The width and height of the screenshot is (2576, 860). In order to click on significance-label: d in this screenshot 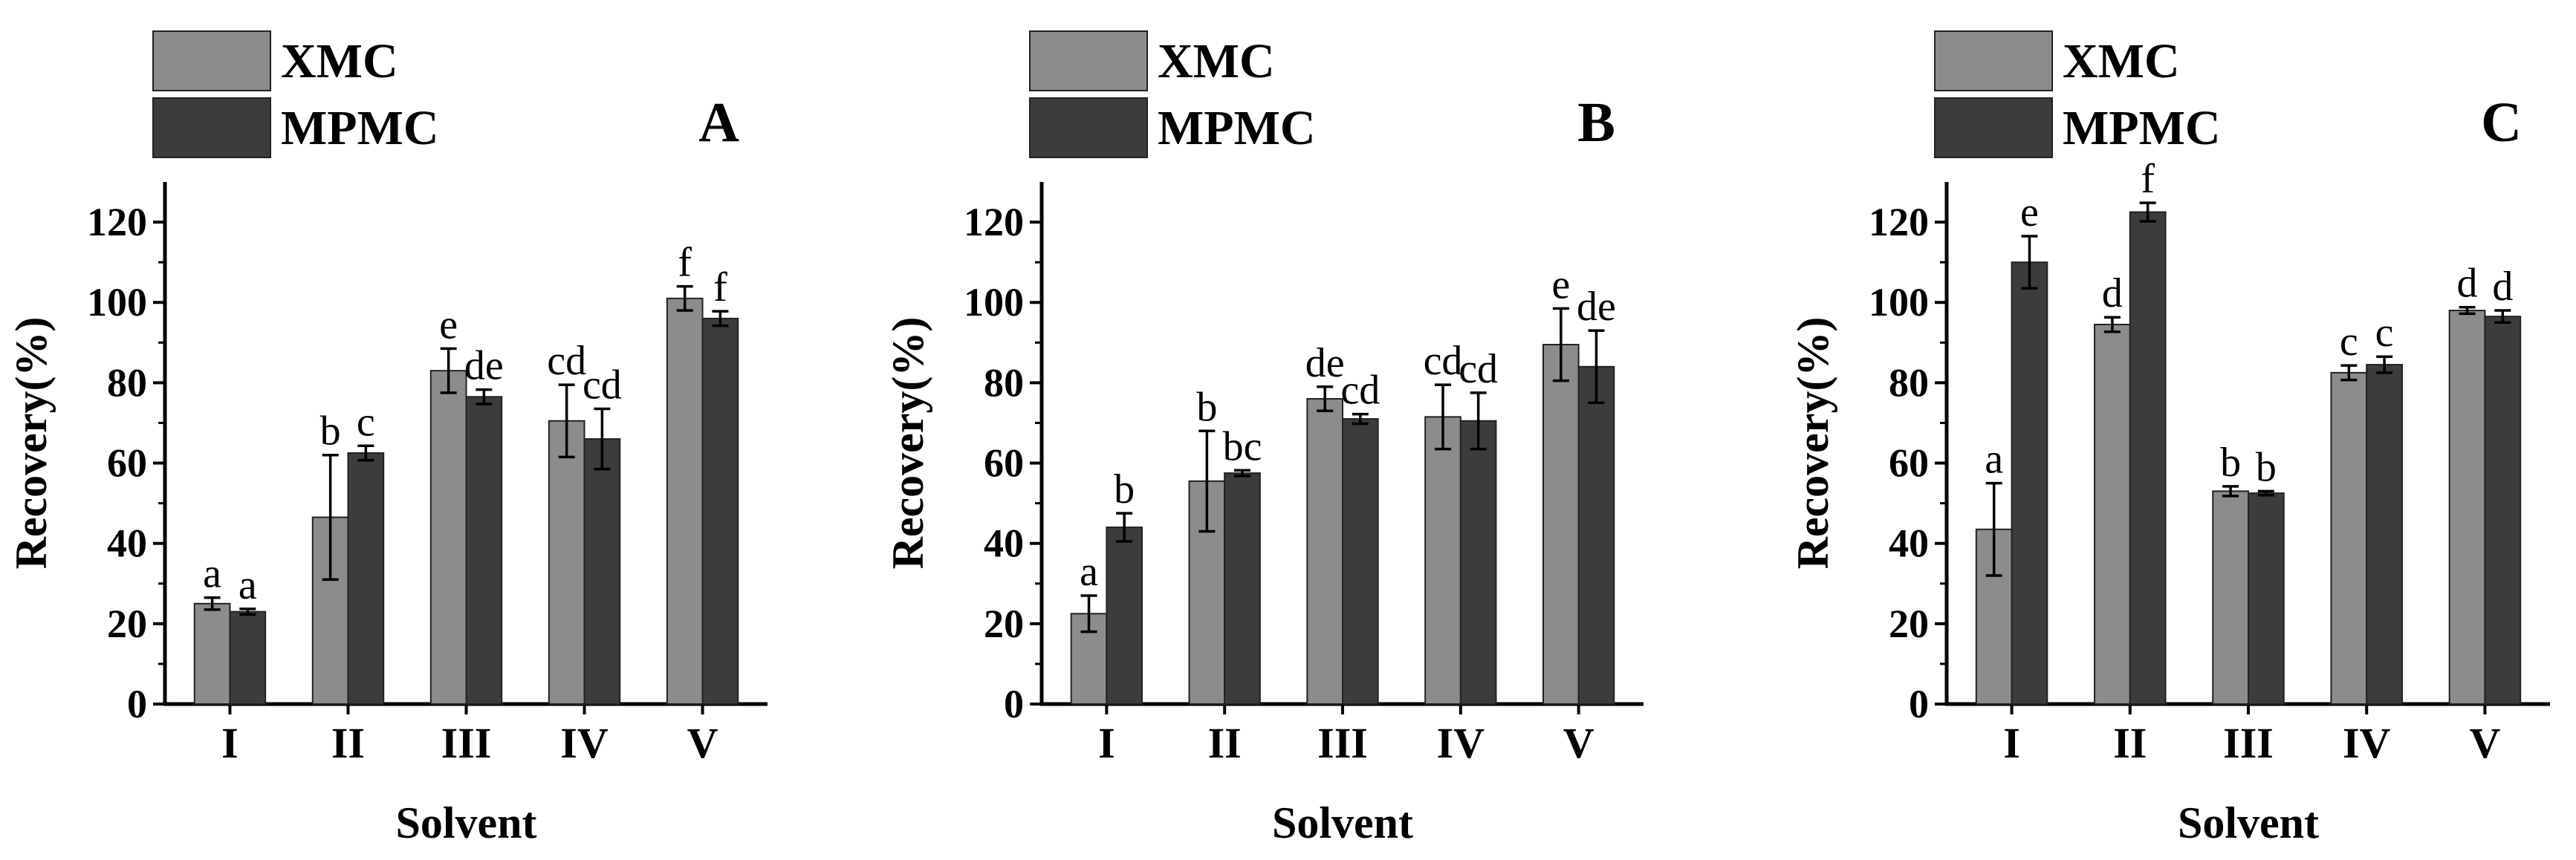, I will do `click(2467, 284)`.